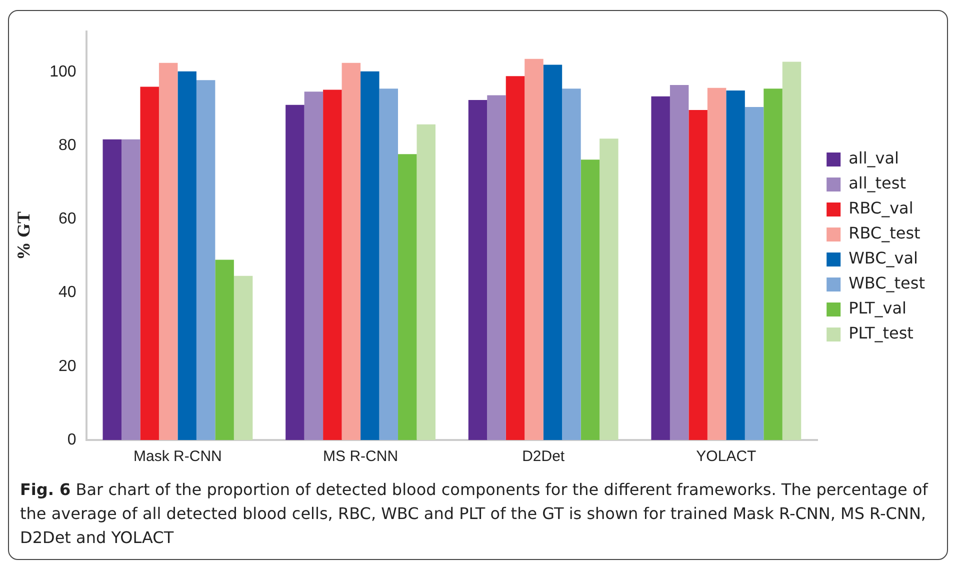 This screenshot has width=957, height=567. What do you see at coordinates (887, 283) in the screenshot?
I see `legend-label: WBC_test` at bounding box center [887, 283].